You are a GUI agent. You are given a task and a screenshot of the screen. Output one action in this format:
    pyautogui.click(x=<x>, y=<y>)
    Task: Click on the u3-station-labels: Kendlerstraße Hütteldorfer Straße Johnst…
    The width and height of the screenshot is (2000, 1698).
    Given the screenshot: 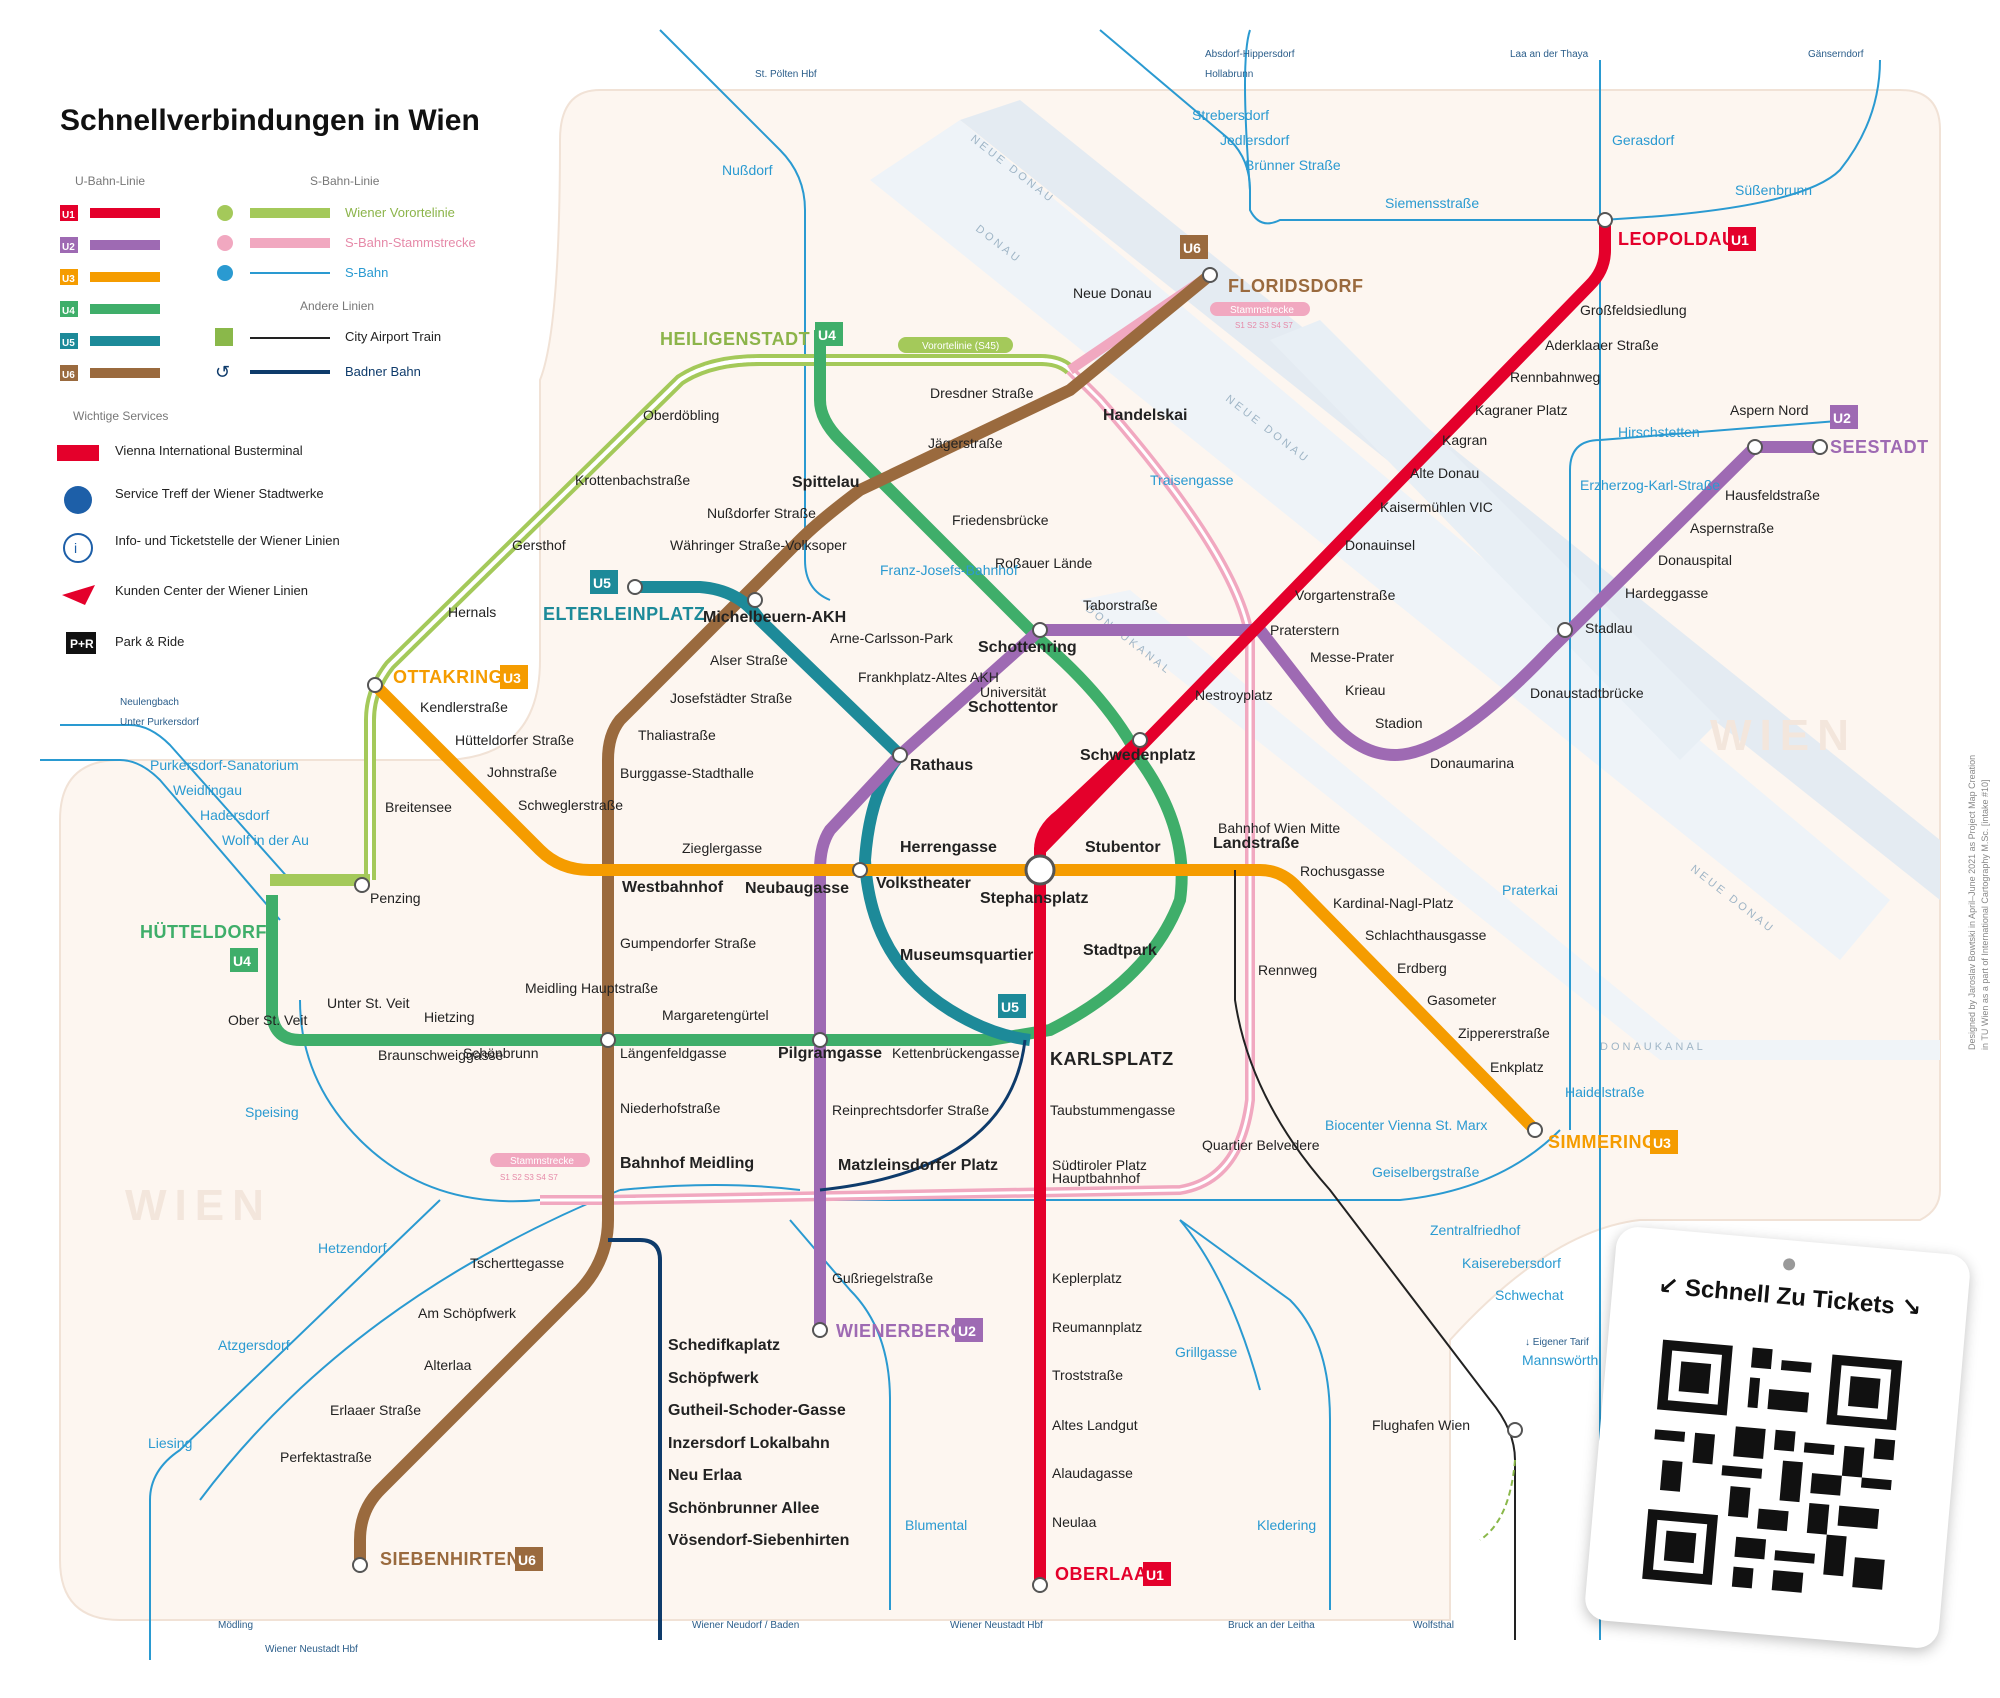 What is the action you would take?
    pyautogui.click(x=985, y=887)
    